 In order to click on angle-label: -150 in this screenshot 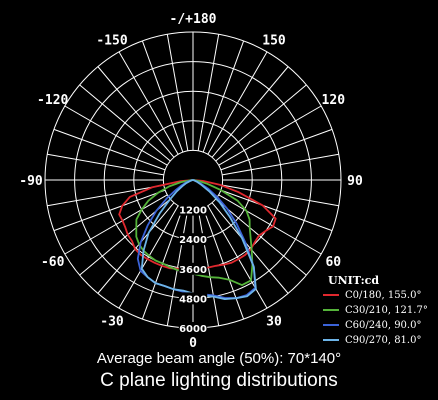, I will do `click(111, 41)`.